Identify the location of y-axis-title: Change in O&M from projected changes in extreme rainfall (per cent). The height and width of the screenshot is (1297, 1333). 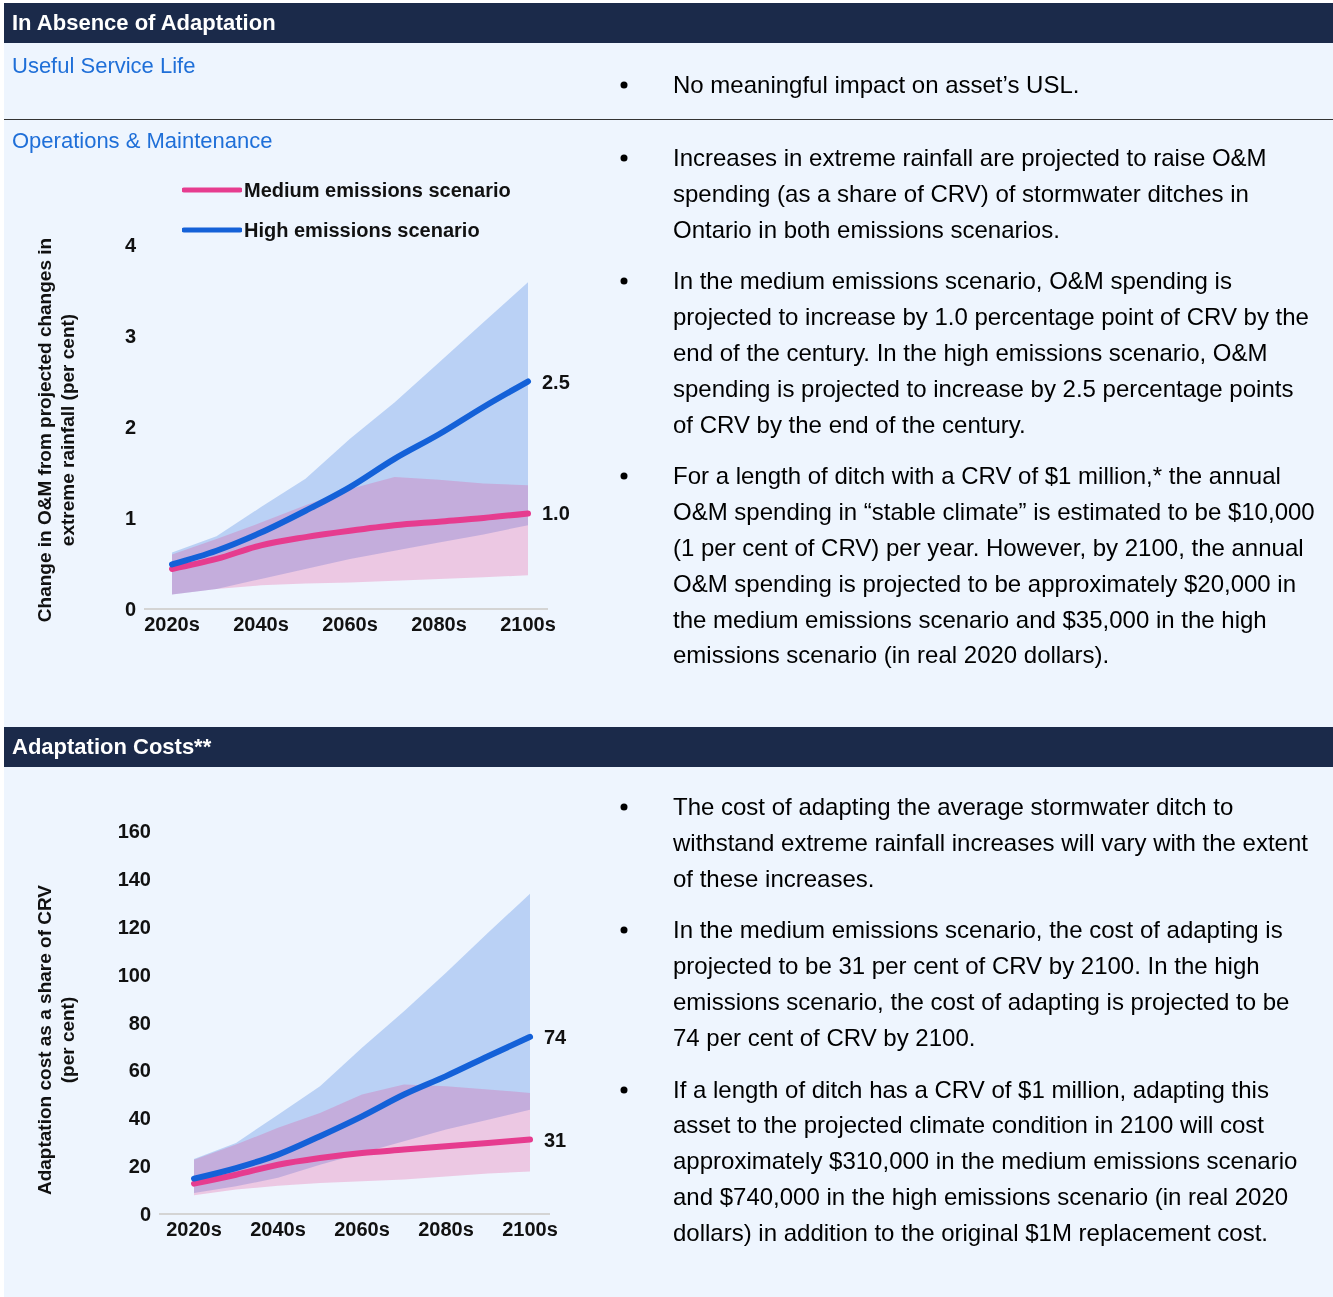
(56, 430).